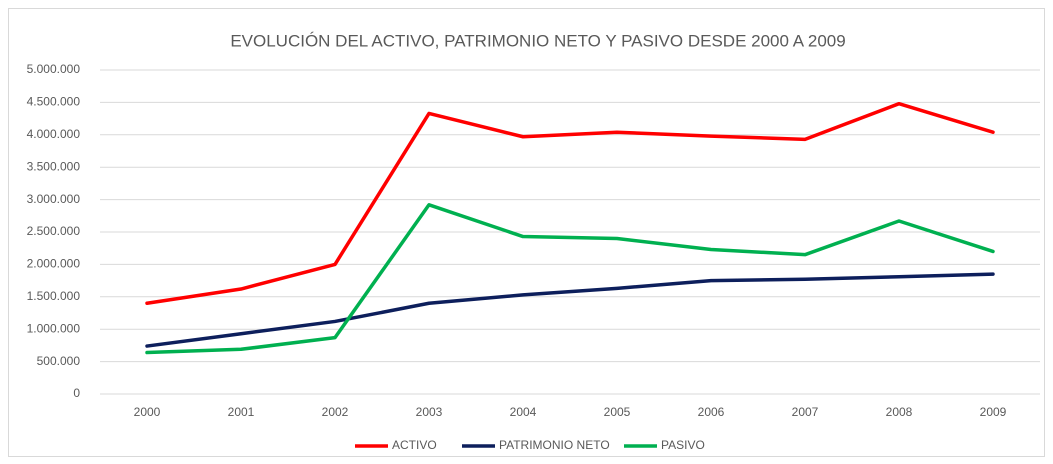 This screenshot has width=1053, height=464. Describe the element at coordinates (899, 412) in the screenshot. I see `x-tick-label: 2008` at that location.